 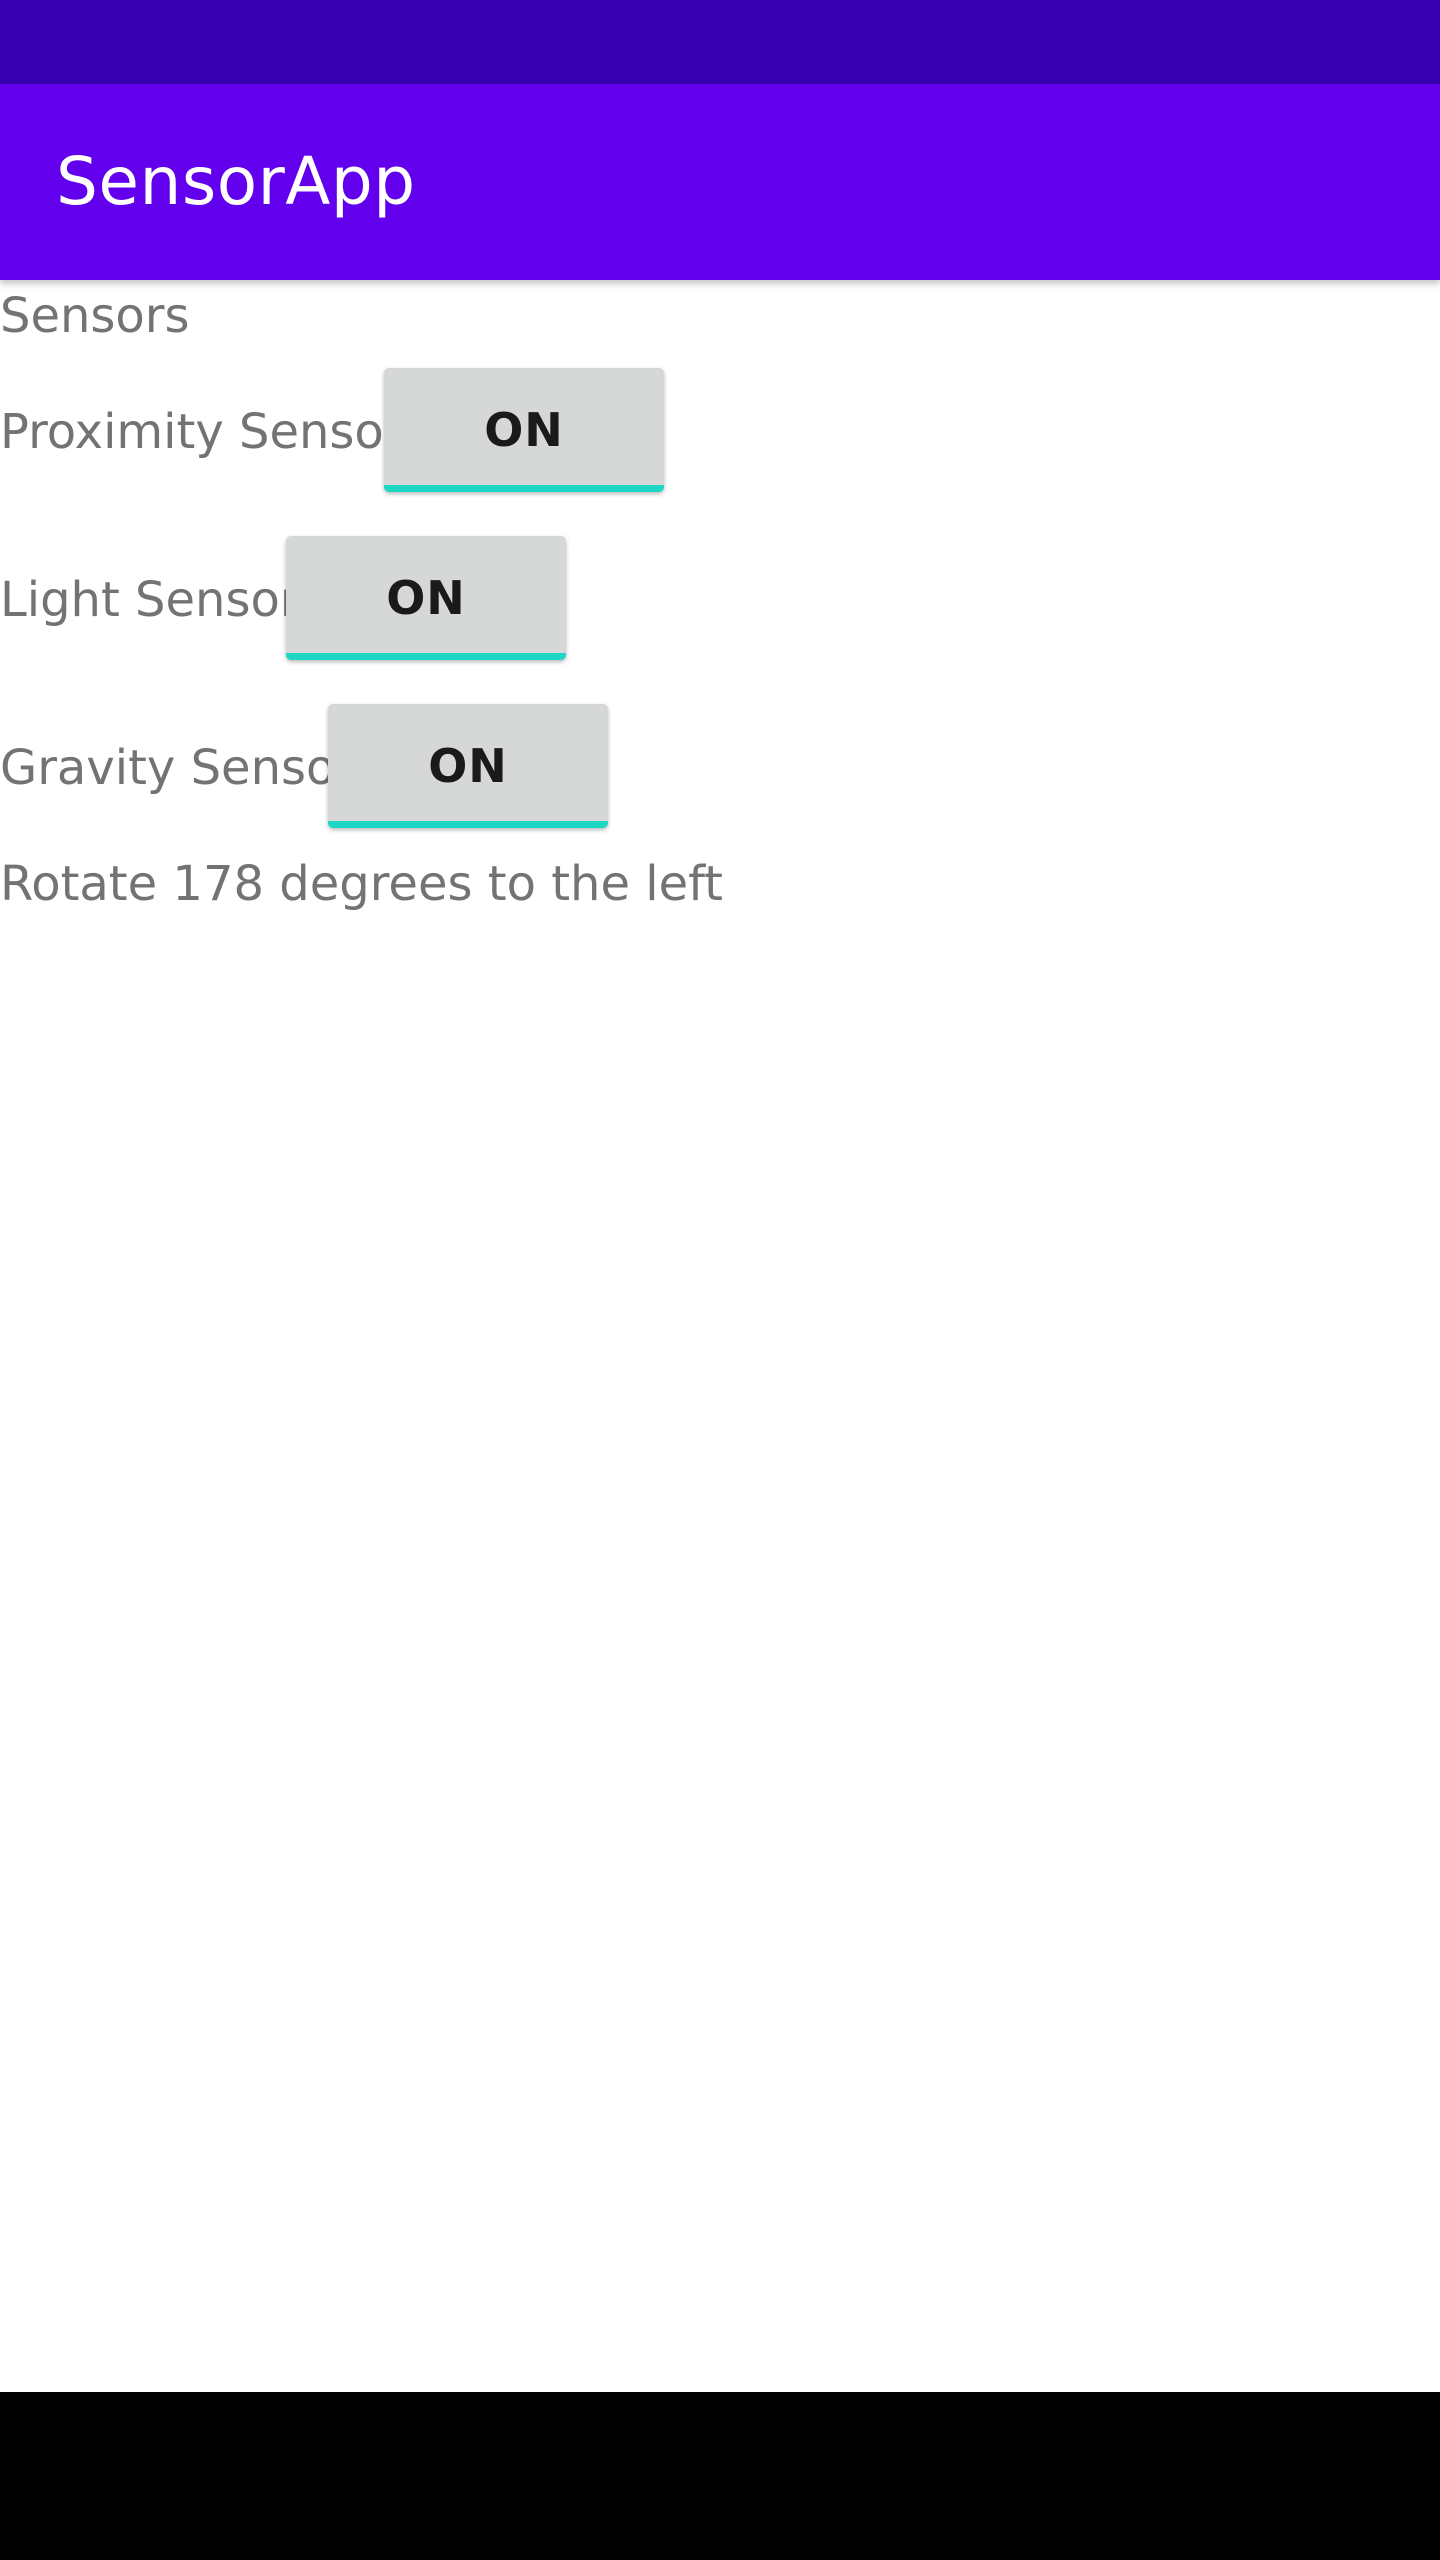 What do you see at coordinates (524, 488) in the screenshot?
I see `proximity-sensor-button-underline` at bounding box center [524, 488].